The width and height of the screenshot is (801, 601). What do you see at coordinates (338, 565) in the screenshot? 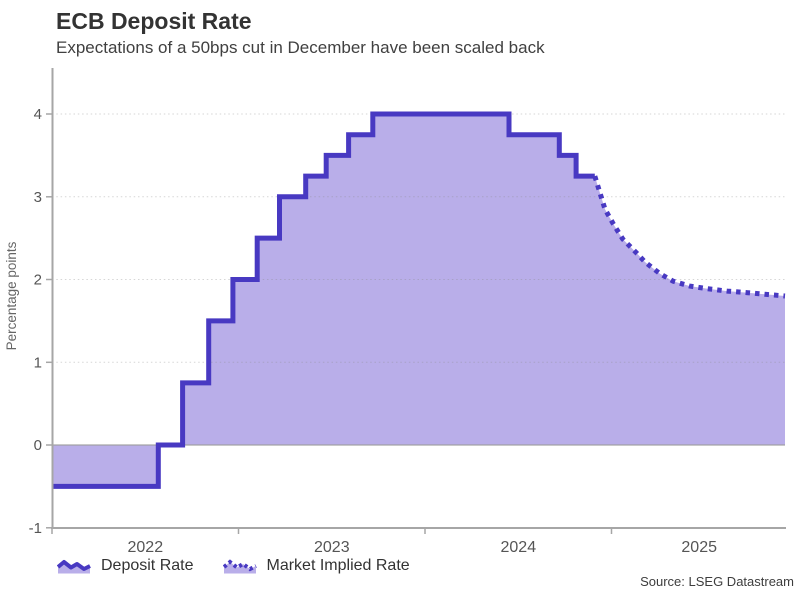
I see `legend-label: Market Implied Rate` at bounding box center [338, 565].